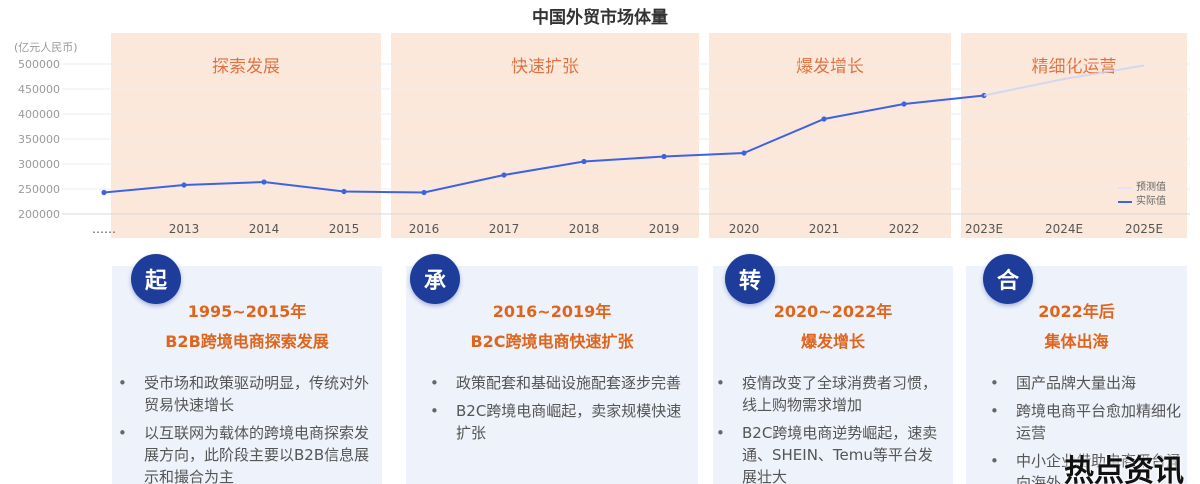  What do you see at coordinates (830, 453) in the screenshot?
I see `bullet: B2C跨境电商逆势崛起，速卖通、SHEIN、Temu等平台发展壮大` at bounding box center [830, 453].